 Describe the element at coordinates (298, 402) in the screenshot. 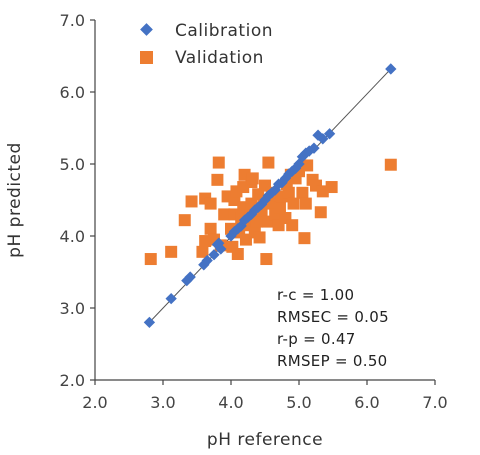

I see `x-tick-label: 5.0` at that location.